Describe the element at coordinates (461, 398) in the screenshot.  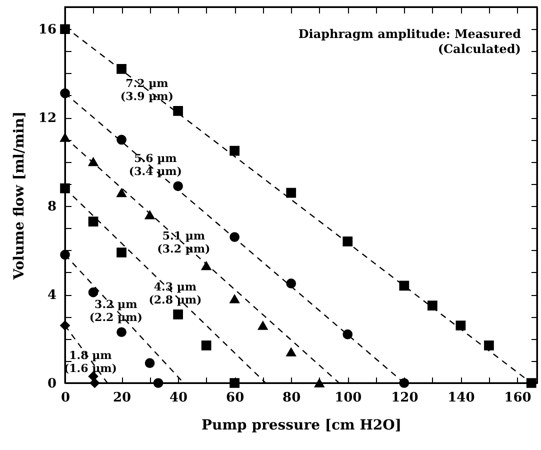
I see `x-tick-label: 140` at that location.